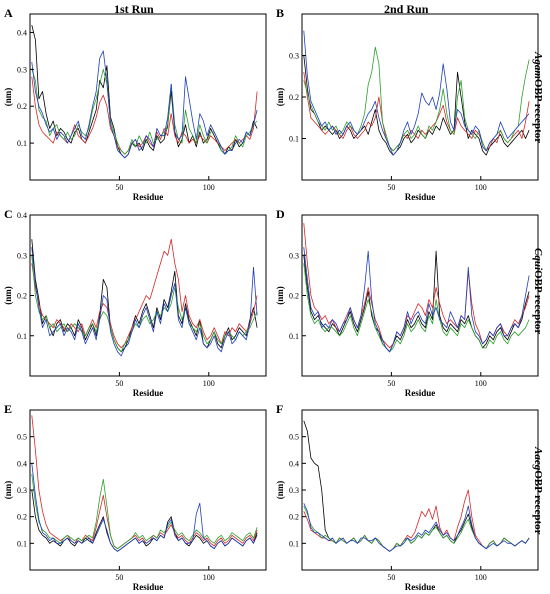  Describe the element at coordinates (119, 577) in the screenshot. I see `chart-e-xtick-label: 50` at that location.